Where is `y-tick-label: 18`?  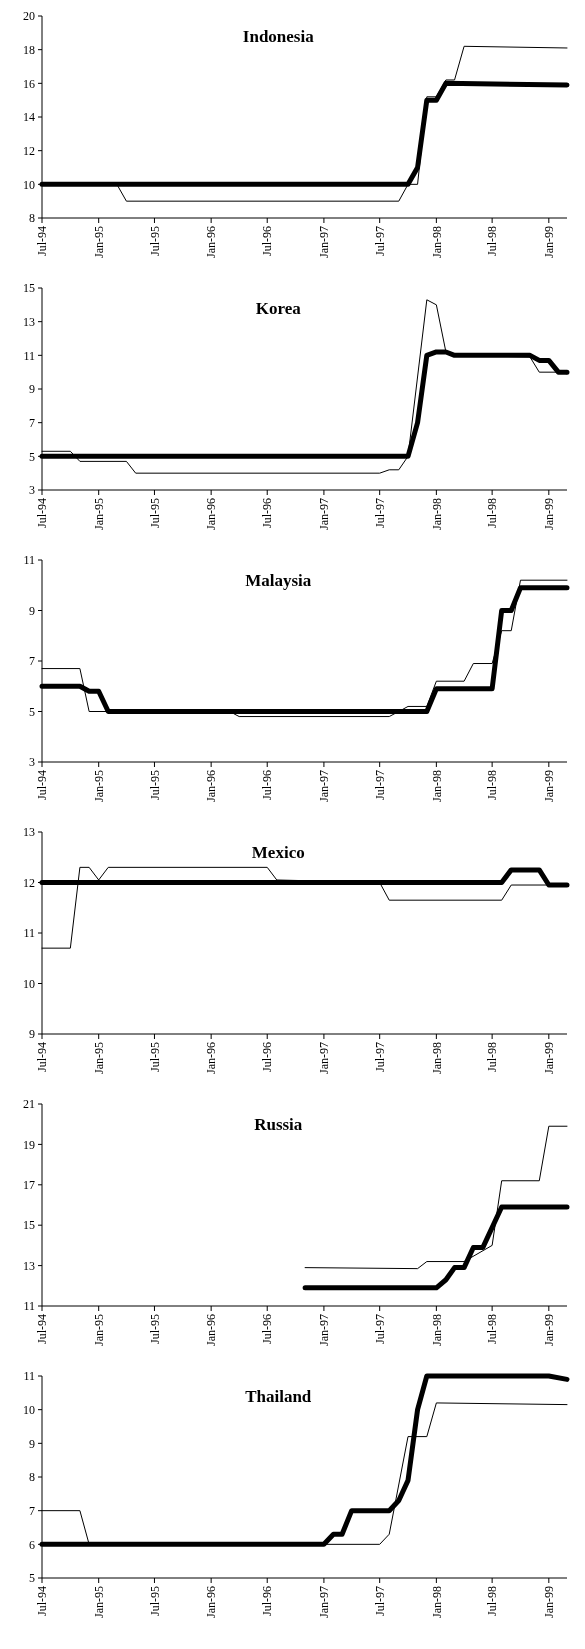 y-tick-label: 18 is located at coordinates (29, 49).